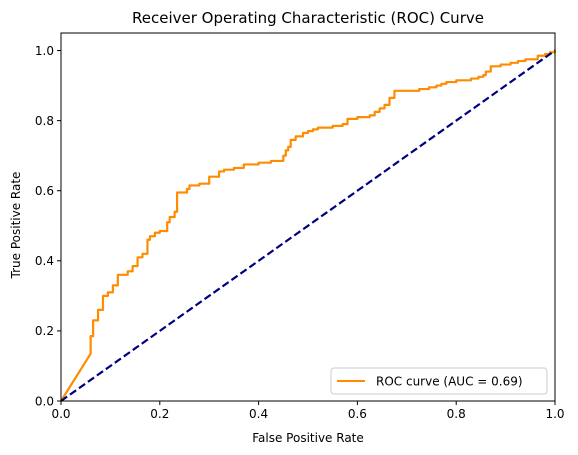 The height and width of the screenshot is (455, 578). What do you see at coordinates (60, 414) in the screenshot?
I see `x-tick-label: 0.0` at bounding box center [60, 414].